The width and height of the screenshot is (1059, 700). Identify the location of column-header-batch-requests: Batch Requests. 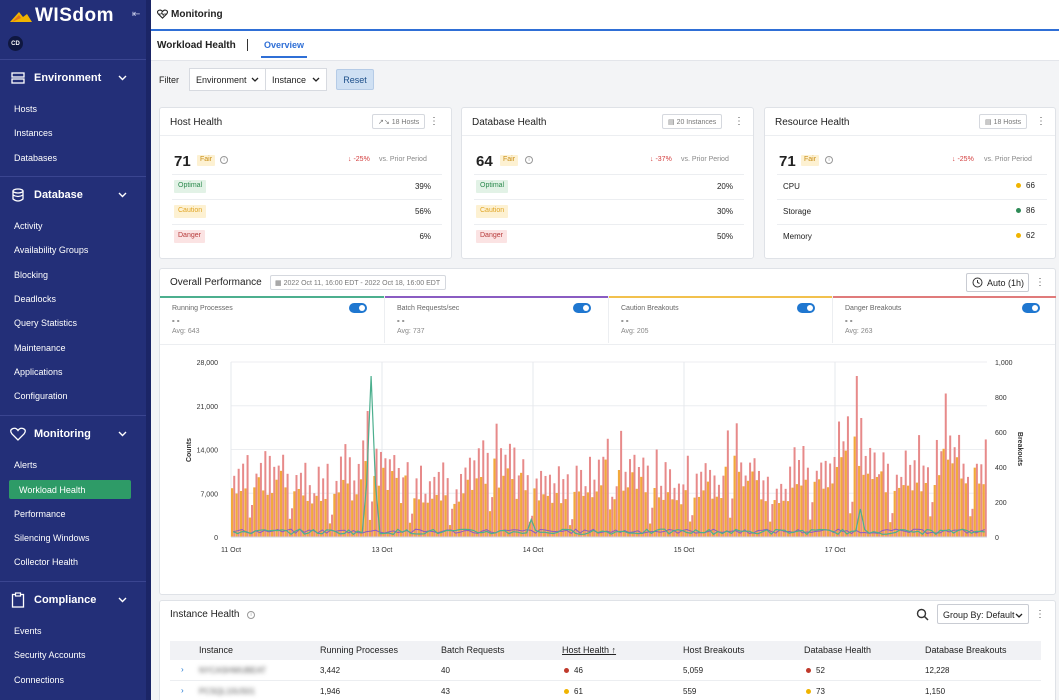
(473, 650).